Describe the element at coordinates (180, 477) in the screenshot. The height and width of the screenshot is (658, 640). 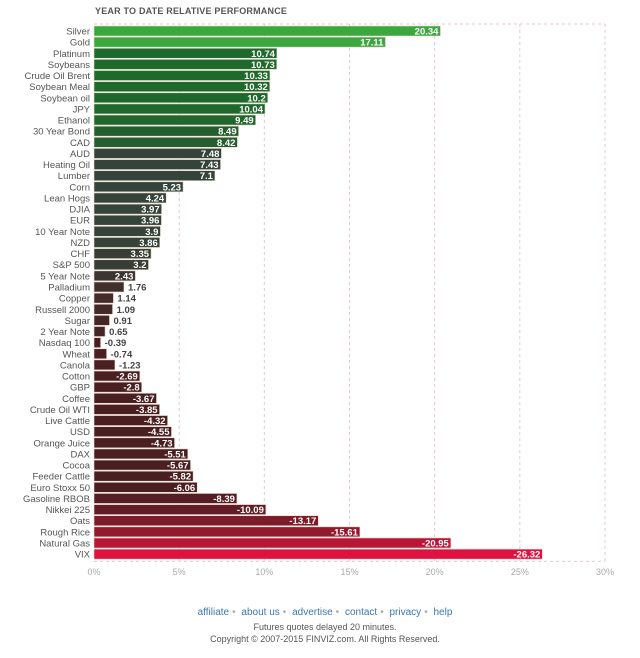
I see `value-label: -5.82` at that location.